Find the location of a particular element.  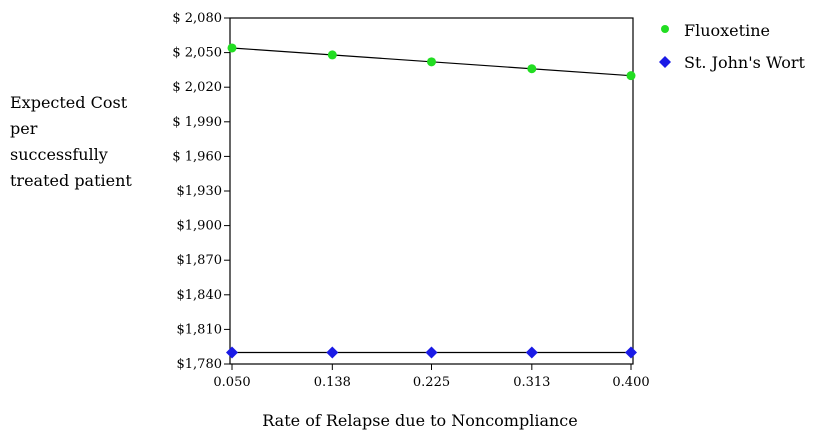

legend-label-fluoxetine: Fluoxetine is located at coordinates (727, 30).